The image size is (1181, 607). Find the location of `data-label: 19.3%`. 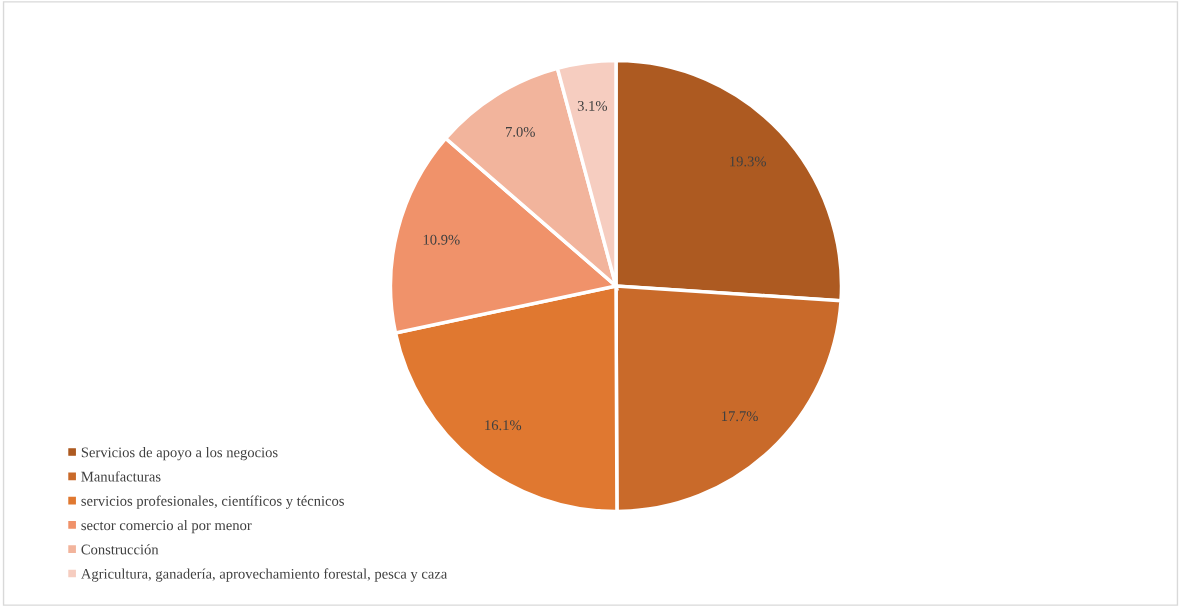

data-label: 19.3% is located at coordinates (748, 161).